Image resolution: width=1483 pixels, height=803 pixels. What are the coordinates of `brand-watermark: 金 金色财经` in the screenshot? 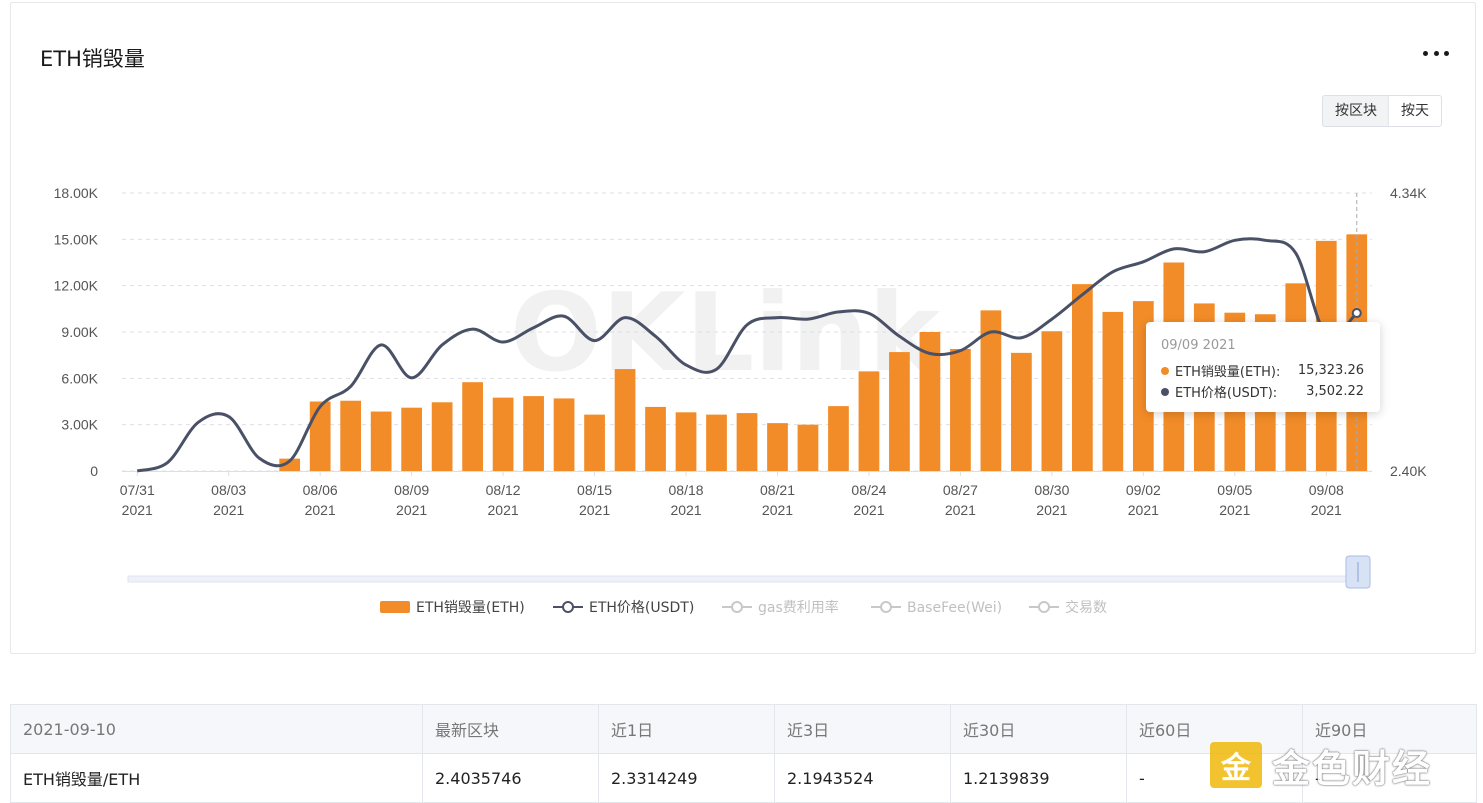 It's located at (1321, 765).